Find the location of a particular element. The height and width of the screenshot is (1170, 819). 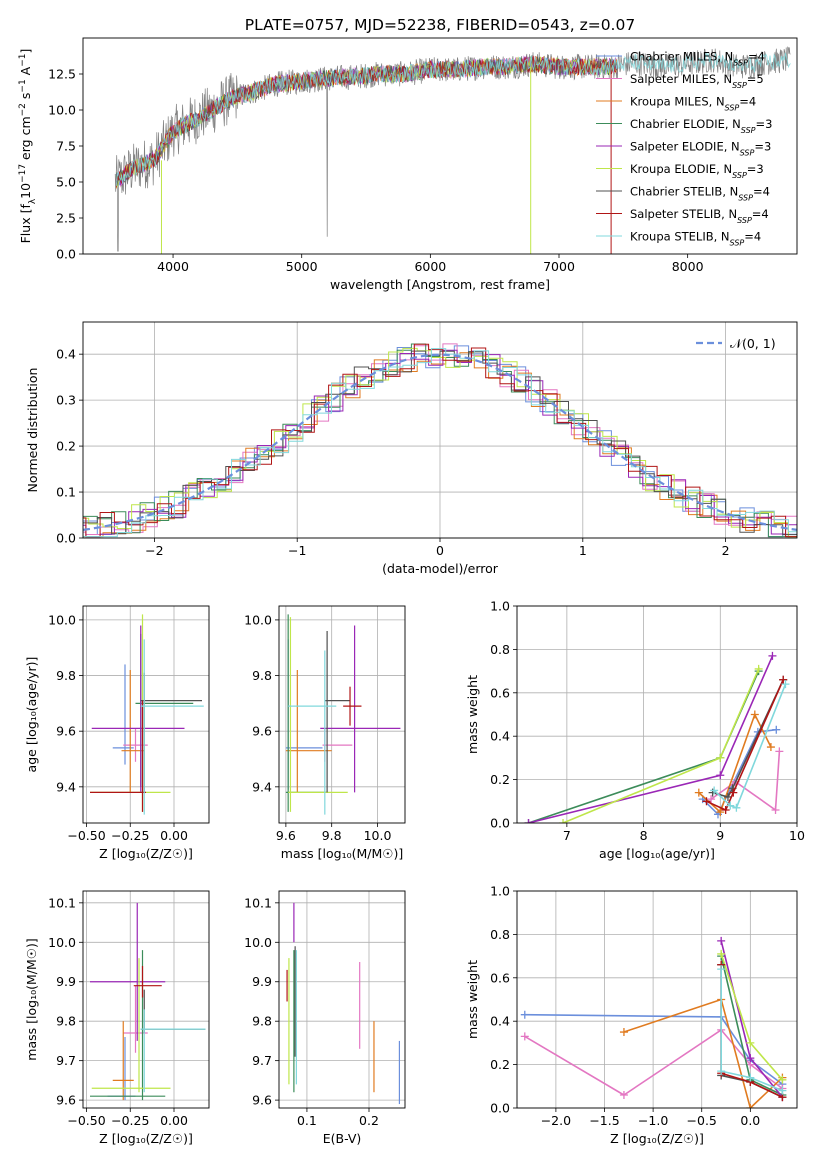

x-tick-label: 2 is located at coordinates (726, 550).